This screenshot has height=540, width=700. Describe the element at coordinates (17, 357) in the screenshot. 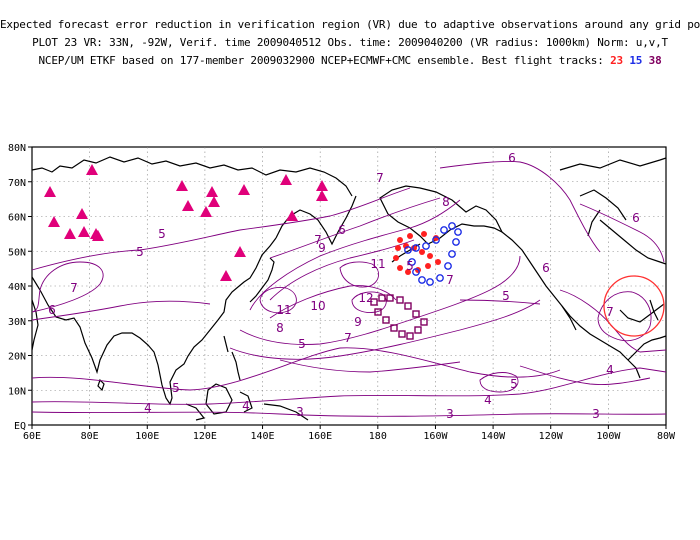

I see `lat-tick-label: 20N` at that location.